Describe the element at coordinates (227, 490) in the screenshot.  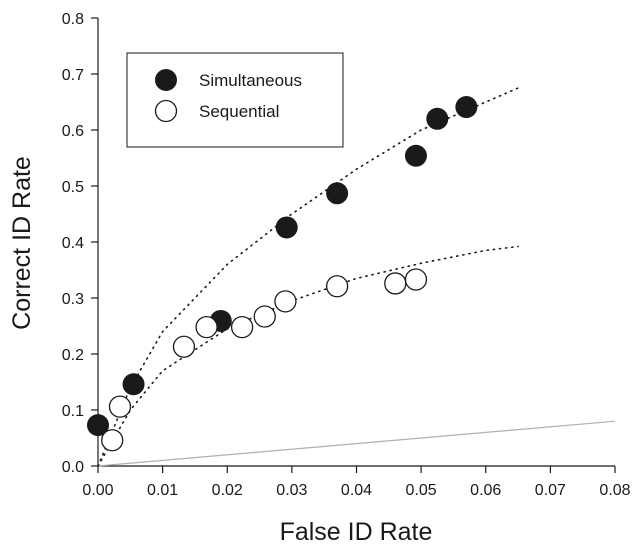
I see `x-tick-label: 0.02` at that location.